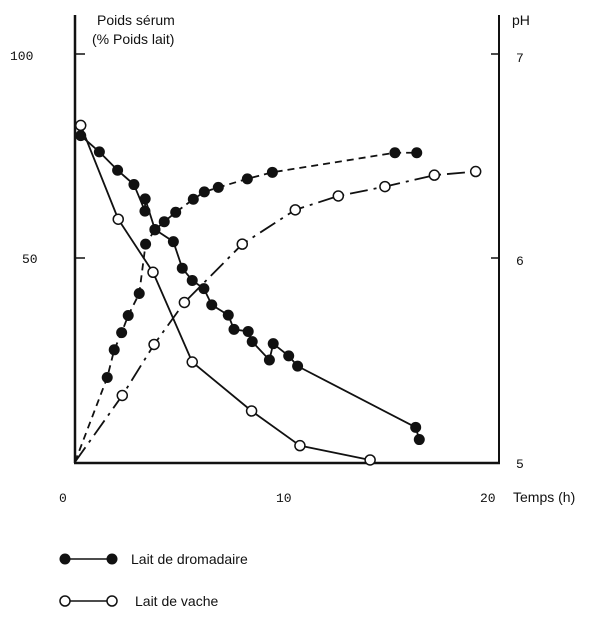  I want to click on y-right-tick-label-6: 6, so click(520, 261).